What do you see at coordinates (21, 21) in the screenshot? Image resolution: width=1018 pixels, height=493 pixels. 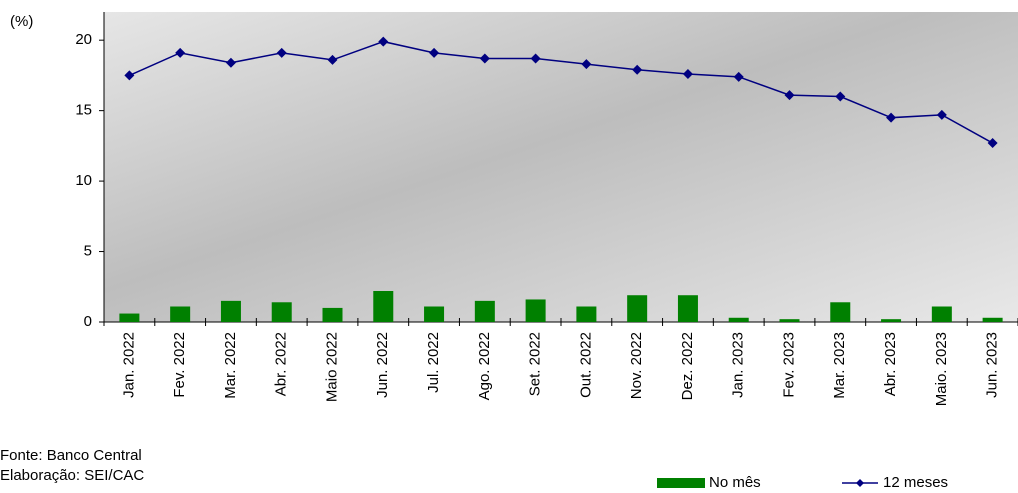 I see `y-axis-label: (%)` at bounding box center [21, 21].